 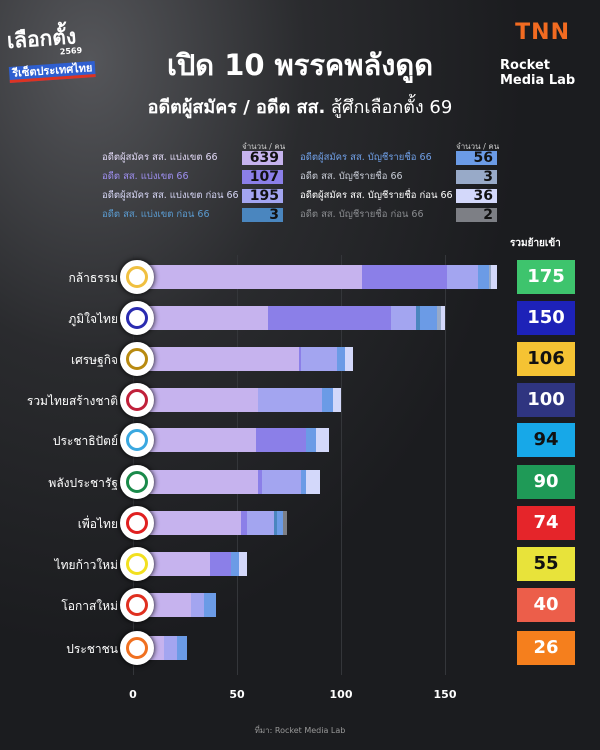 What do you see at coordinates (93, 278) in the screenshot?
I see `party-label: กล้าธรรม` at bounding box center [93, 278].